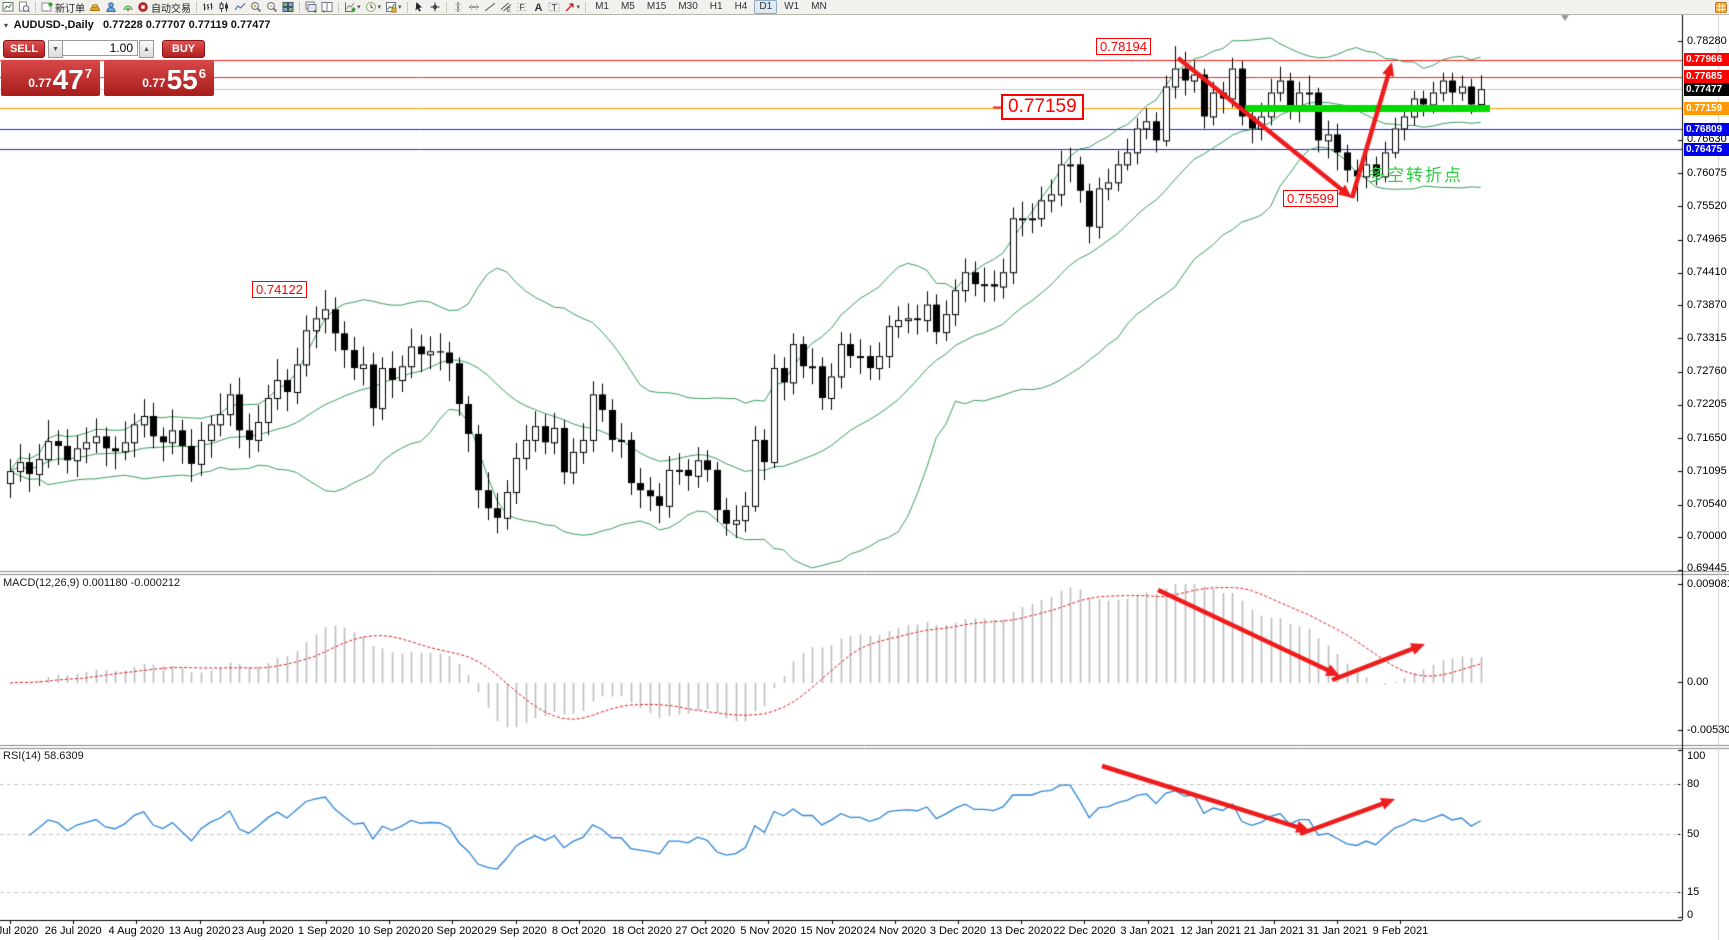 This screenshot has height=940, width=1729. I want to click on volume-down-button: ▼, so click(55, 49).